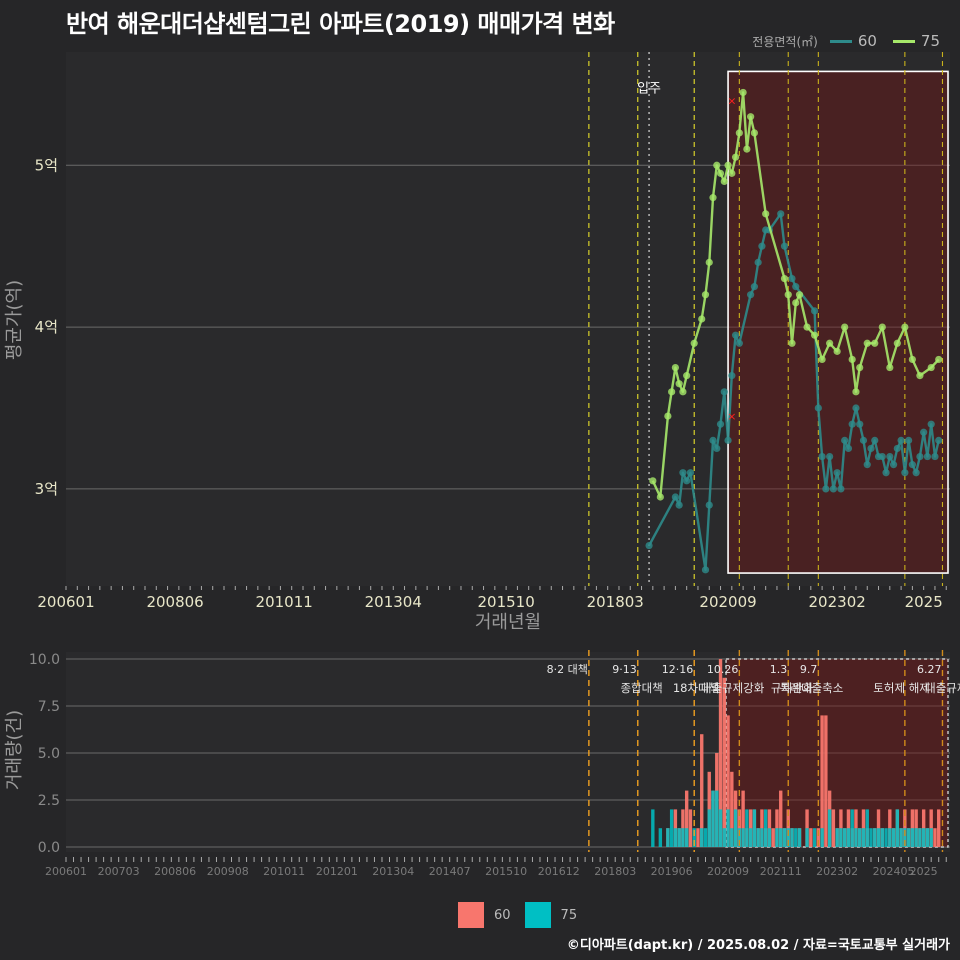 The height and width of the screenshot is (960, 960). What do you see at coordinates (929, 669) in the screenshot?
I see `policy-event-label: 6.27` at bounding box center [929, 669].